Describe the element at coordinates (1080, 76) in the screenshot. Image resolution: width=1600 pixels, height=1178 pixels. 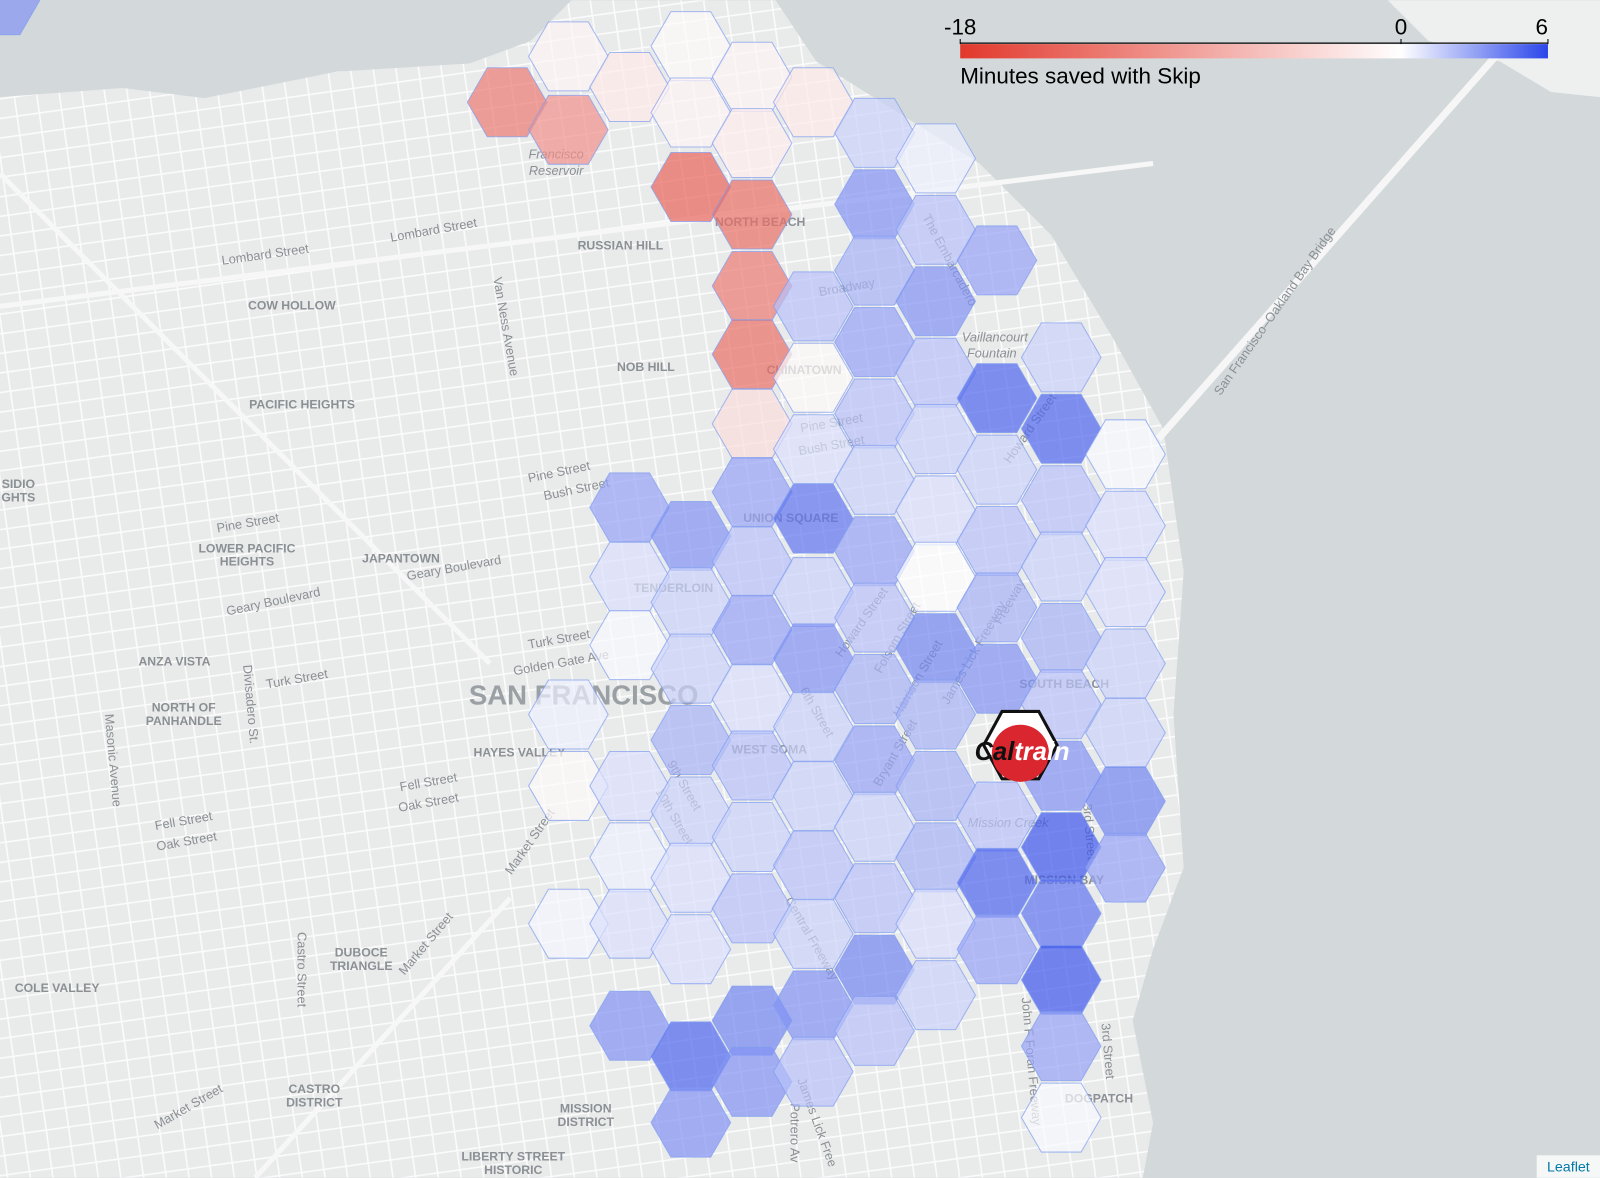
I see `legend-title: Minutes saved with Skip` at that location.